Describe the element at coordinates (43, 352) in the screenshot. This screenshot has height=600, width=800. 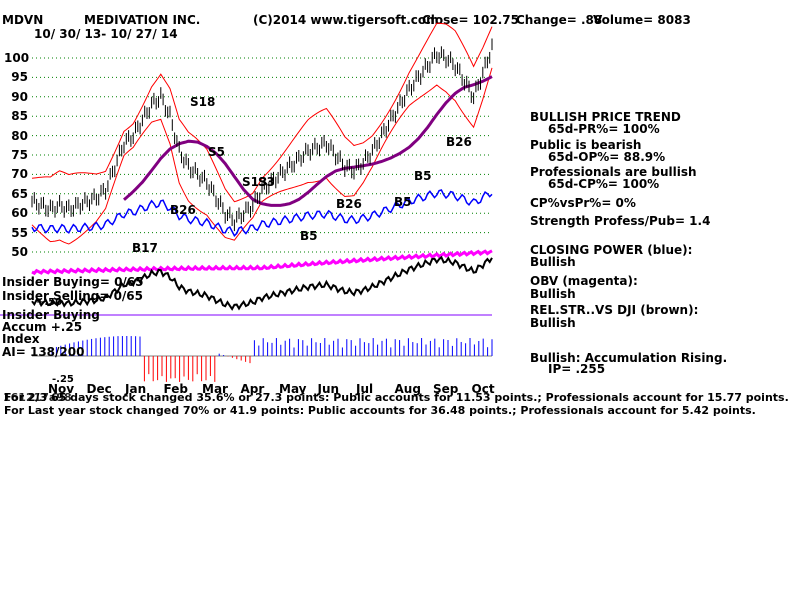
I see `ai-label: AI= 138/200` at that location.